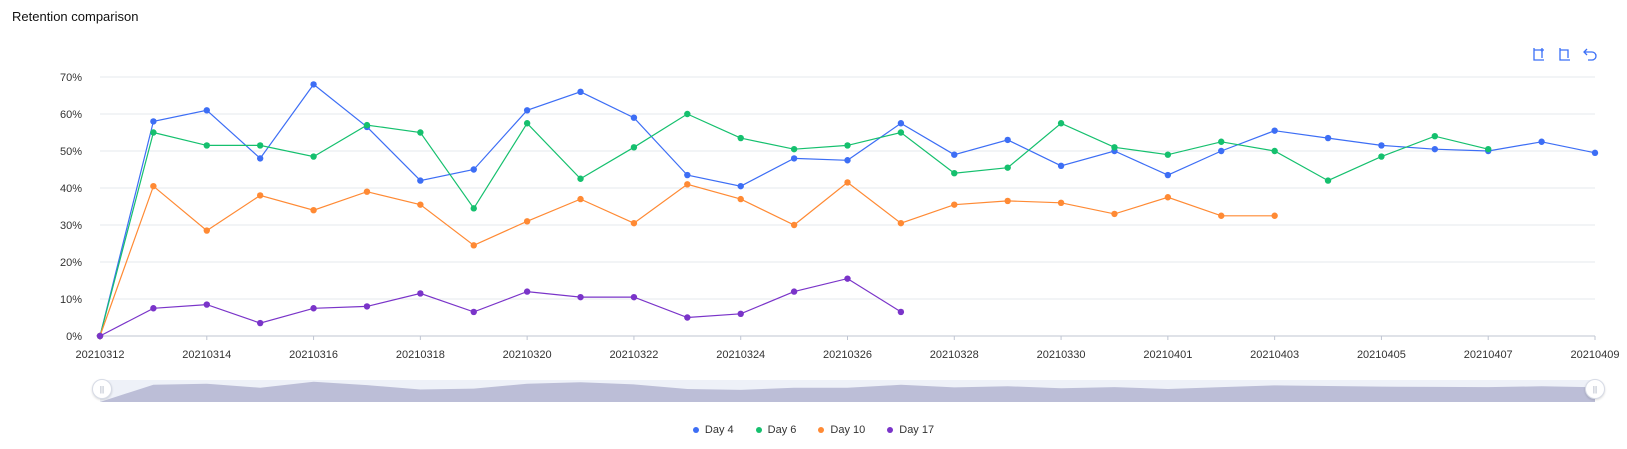  I want to click on zoom-icon, so click(1538, 54).